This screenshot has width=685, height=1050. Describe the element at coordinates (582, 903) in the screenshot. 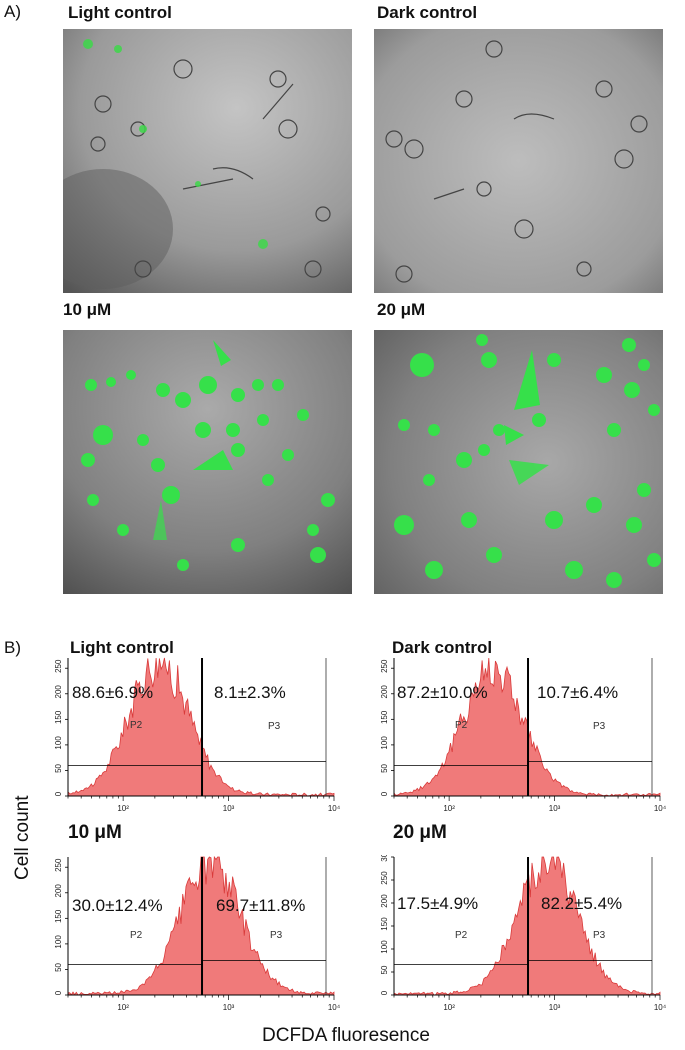

I see `percent-right-20uM: 82.2±5.4%` at that location.